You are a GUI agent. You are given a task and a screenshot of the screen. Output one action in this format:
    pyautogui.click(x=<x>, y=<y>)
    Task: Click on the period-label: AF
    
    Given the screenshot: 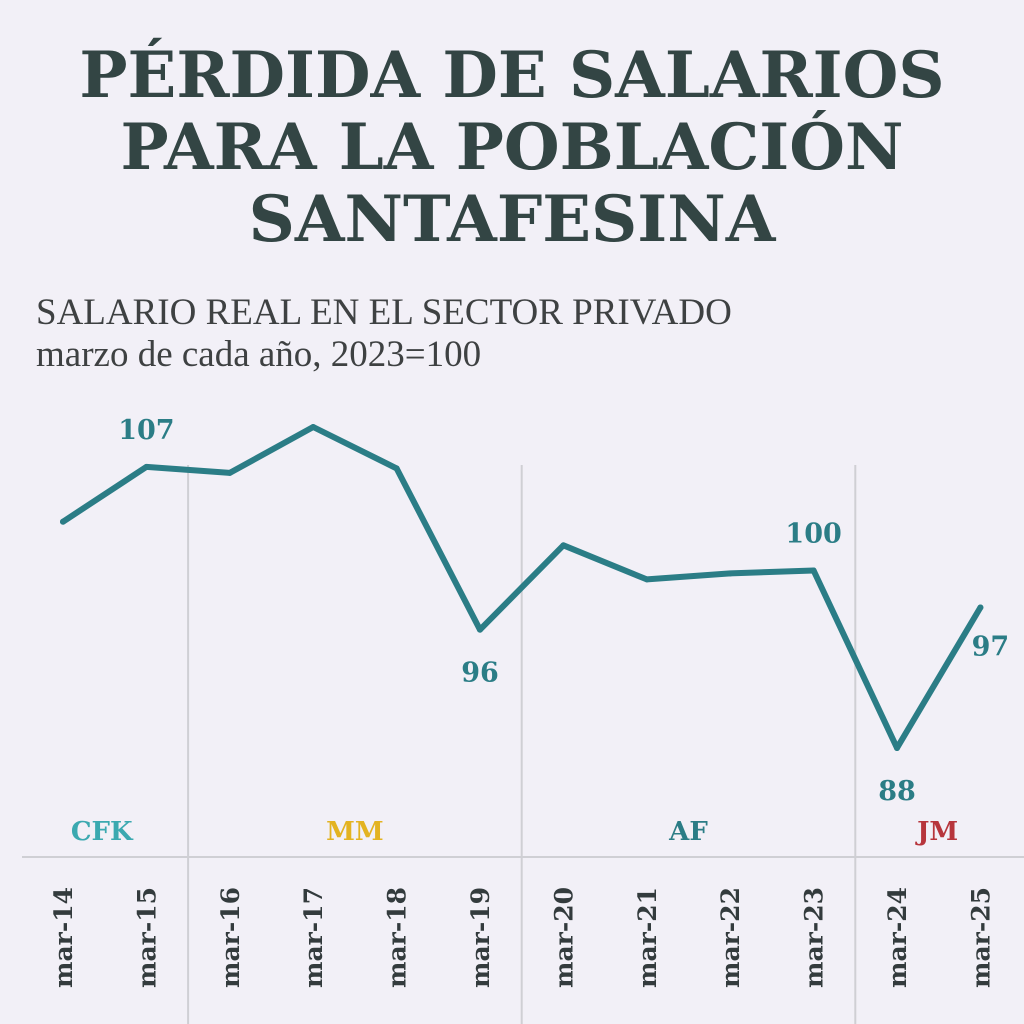 What is the action you would take?
    pyautogui.click(x=688, y=832)
    